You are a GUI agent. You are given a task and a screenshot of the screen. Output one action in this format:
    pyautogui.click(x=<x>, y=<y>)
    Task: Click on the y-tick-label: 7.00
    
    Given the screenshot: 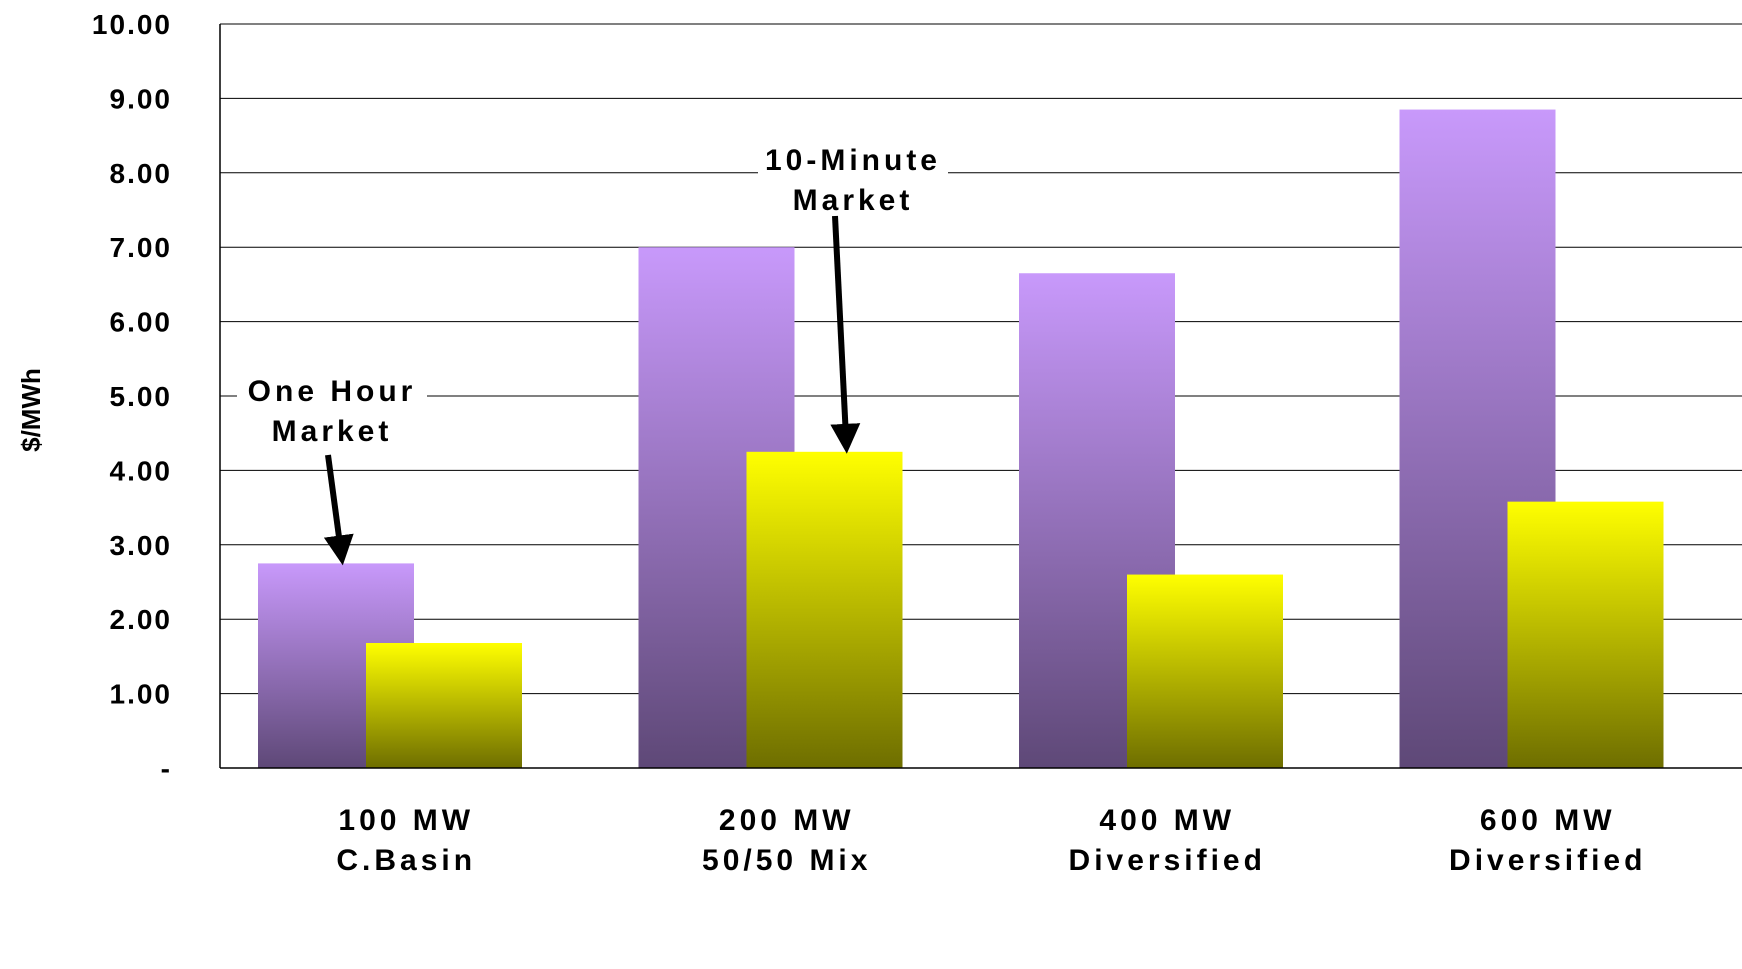 What is the action you would take?
    pyautogui.click(x=141, y=247)
    